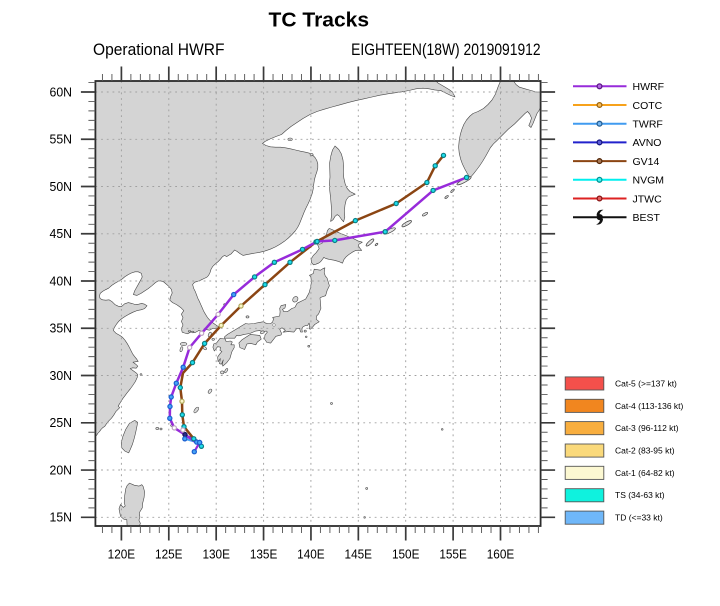 This screenshot has height=606, width=720. I want to click on svg-text: 60N, so click(61, 92).